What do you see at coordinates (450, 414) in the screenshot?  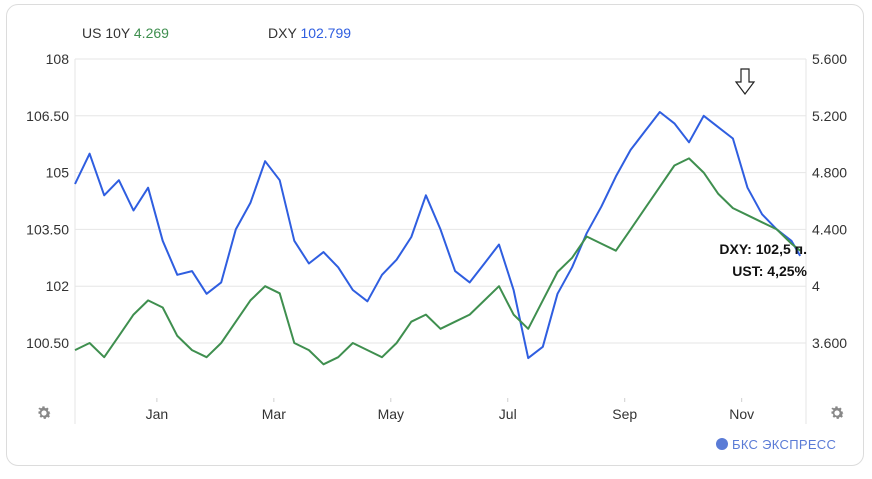 I see `x-axis-ticks: Jan Mar May Jul Sep Nov` at bounding box center [450, 414].